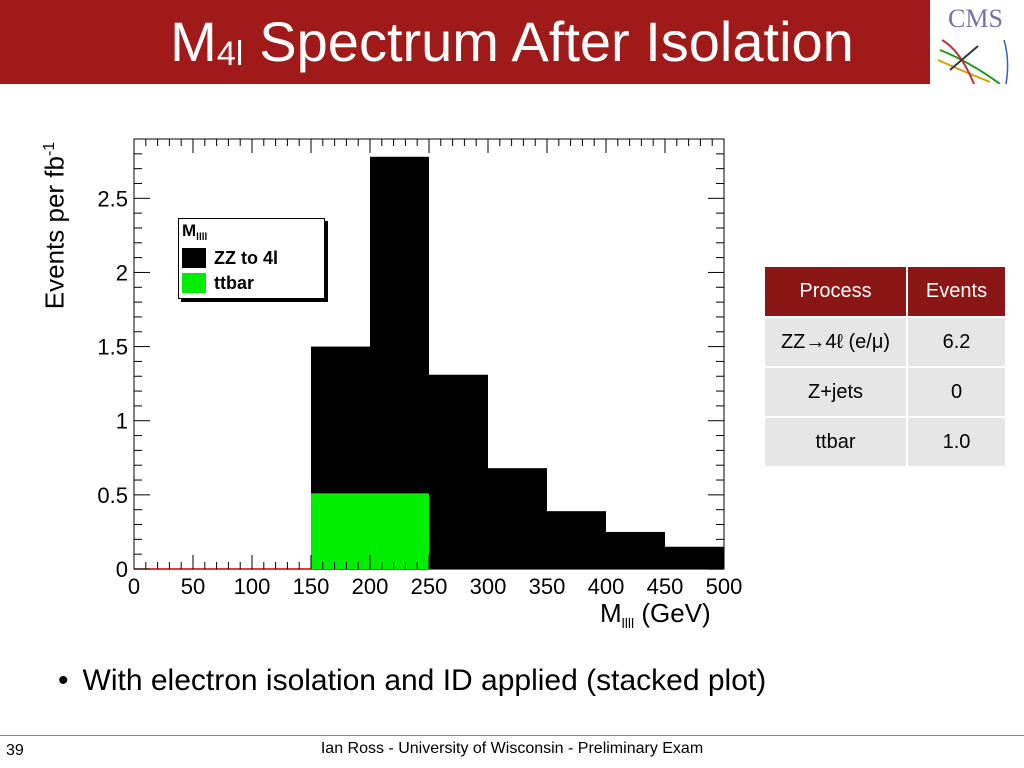 The image size is (1024, 768). Describe the element at coordinates (724, 586) in the screenshot. I see `x-tick-label: 500` at that location.